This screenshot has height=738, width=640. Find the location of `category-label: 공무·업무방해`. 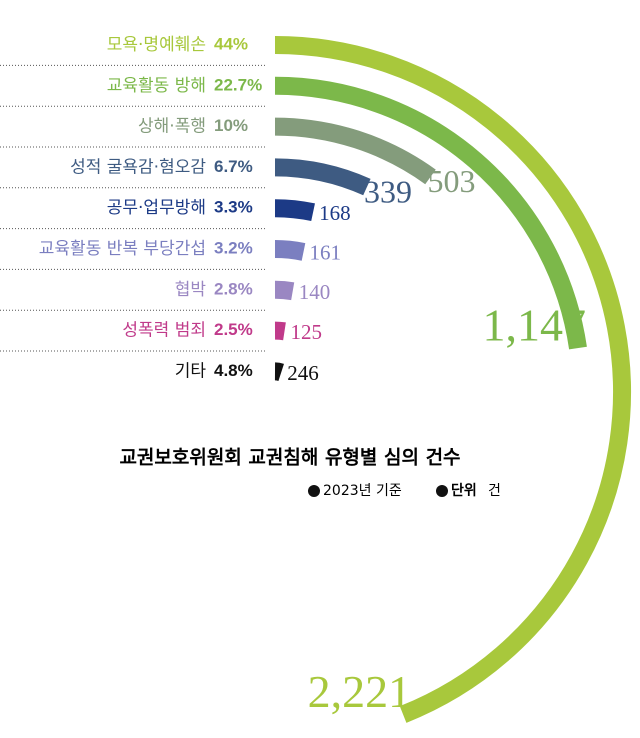

category-label: 공무·업무방해 is located at coordinates (156, 208).